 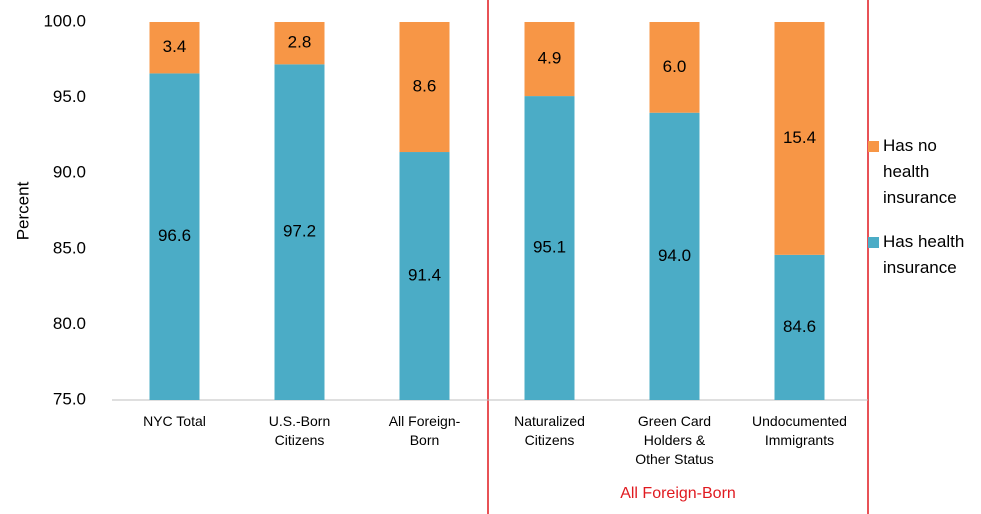 I want to click on value-label: 96.6, so click(x=174, y=235).